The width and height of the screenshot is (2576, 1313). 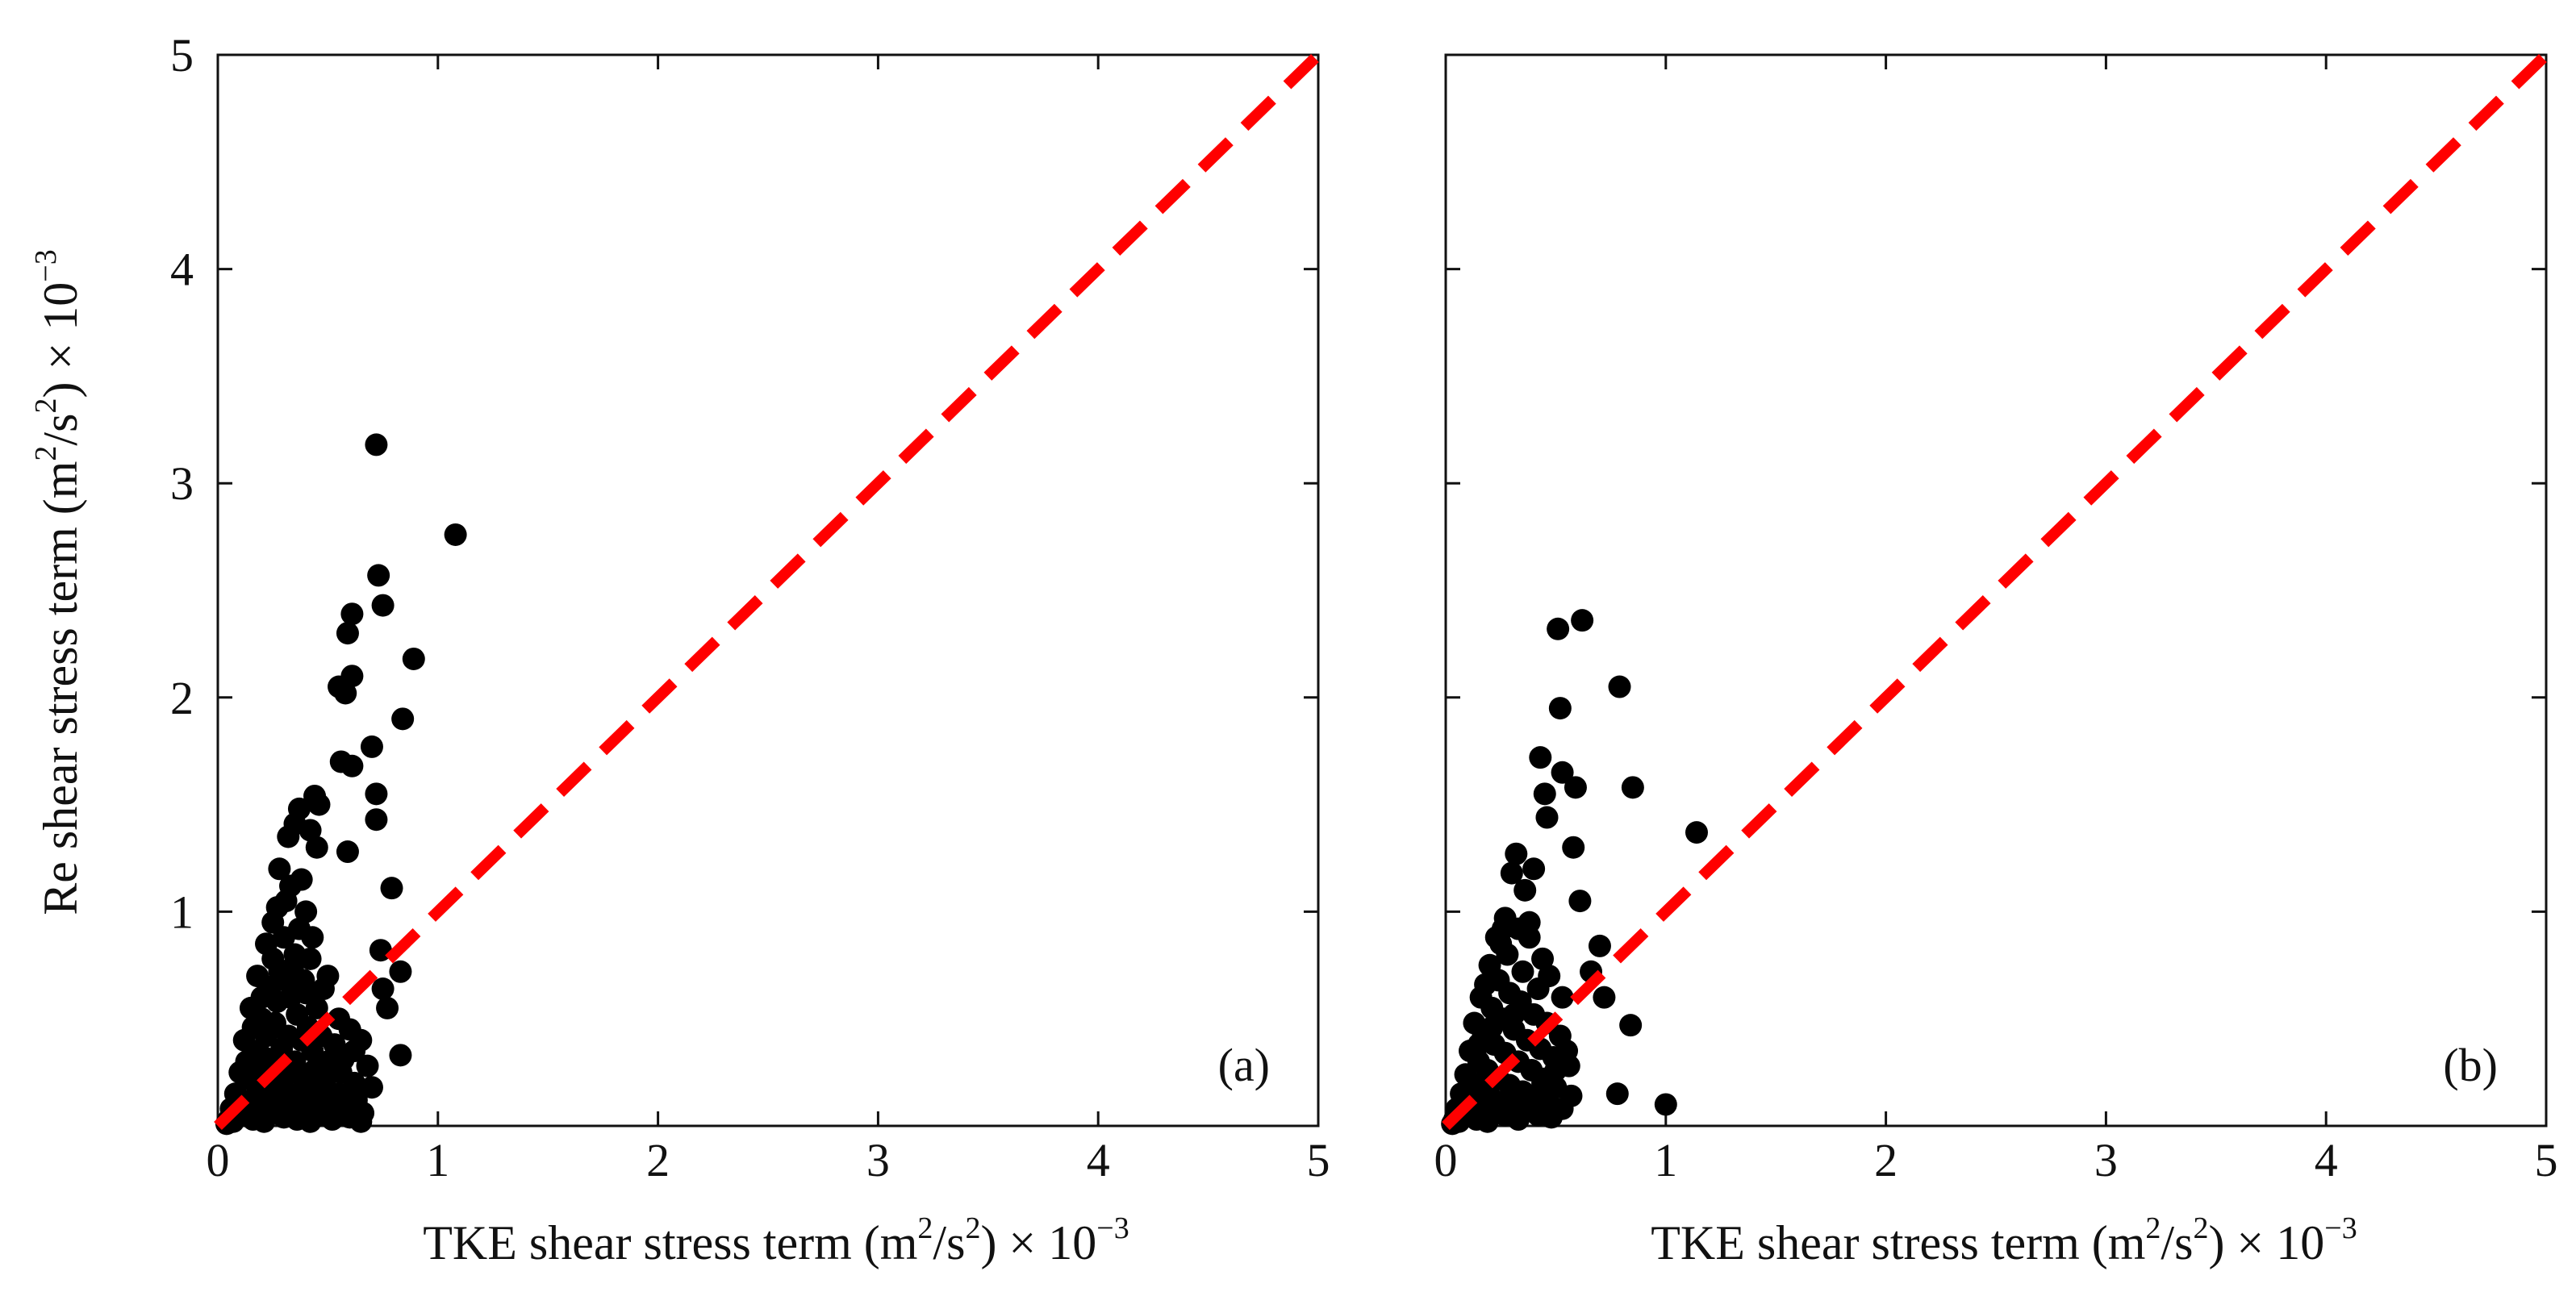 What do you see at coordinates (341, 784) in the screenshot?
I see `scatter-points` at bounding box center [341, 784].